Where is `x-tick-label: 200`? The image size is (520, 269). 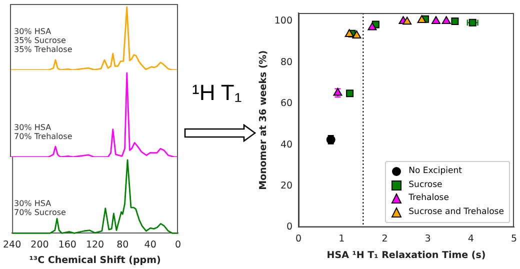
x-tick-label: 200 is located at coordinates (39, 244).